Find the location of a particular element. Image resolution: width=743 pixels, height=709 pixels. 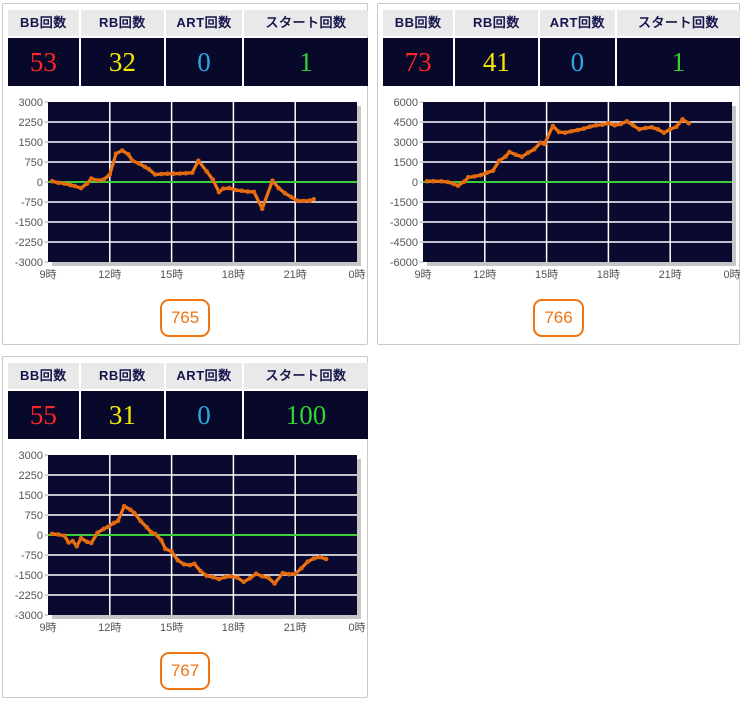

machine-number-badge: 765 is located at coordinates (185, 318).